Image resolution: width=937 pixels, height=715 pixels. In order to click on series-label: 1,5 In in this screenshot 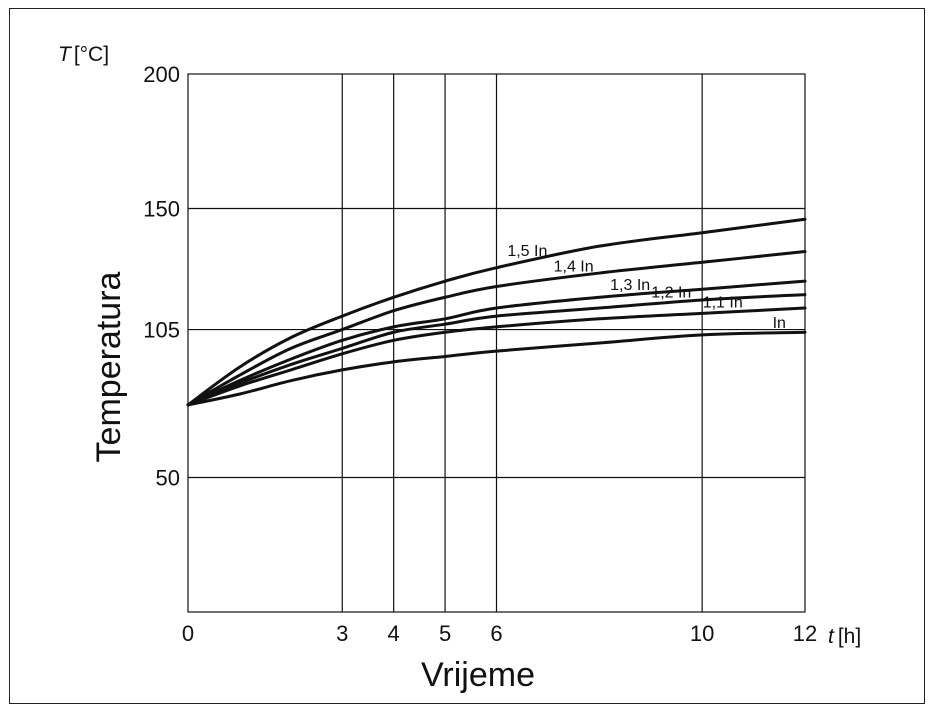, I will do `click(527, 251)`.